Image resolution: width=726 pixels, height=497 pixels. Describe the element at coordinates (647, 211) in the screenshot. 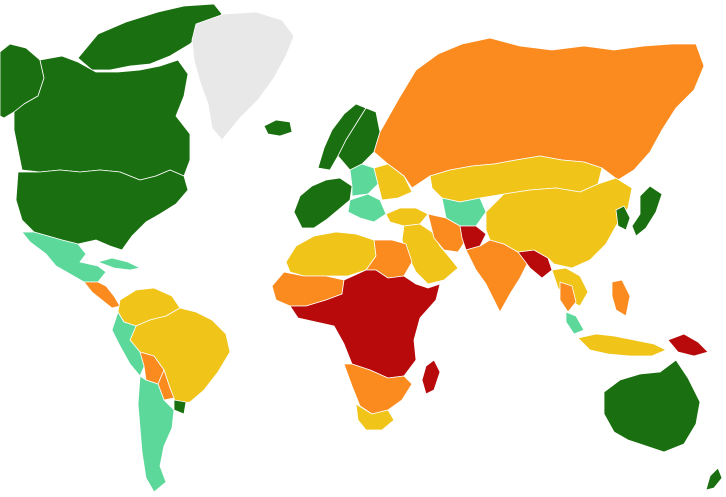

I see `region-japan` at that location.